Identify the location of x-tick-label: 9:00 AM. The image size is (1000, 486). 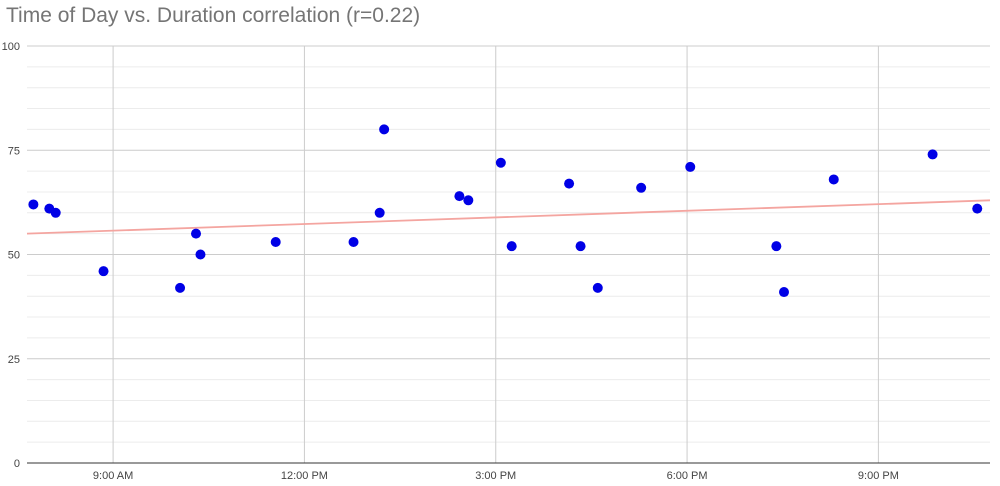
(113, 476).